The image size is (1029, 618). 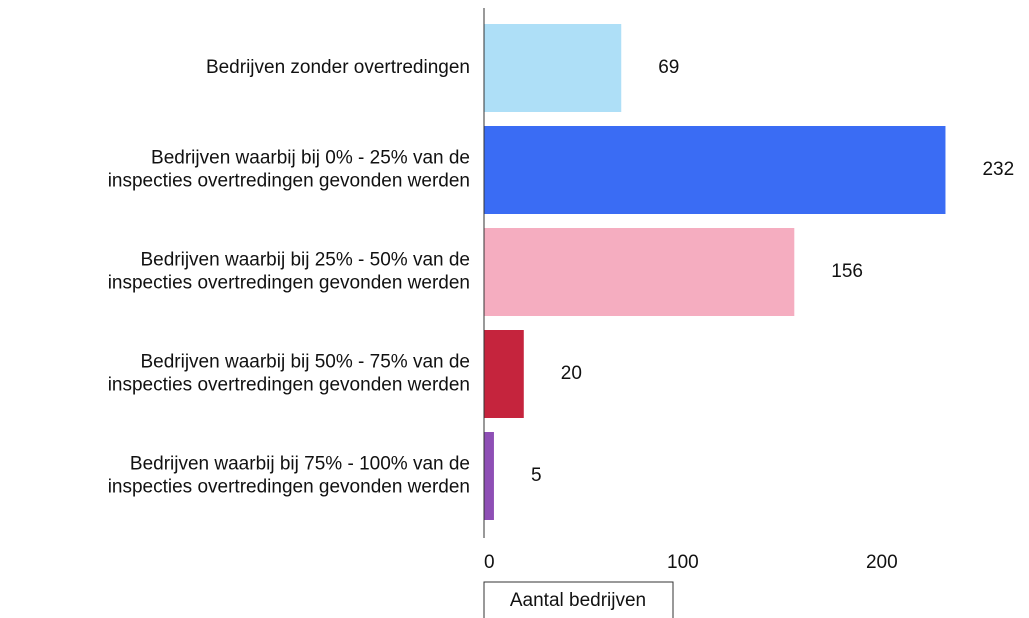 What do you see at coordinates (882, 562) in the screenshot?
I see `x-tick-label: 200` at bounding box center [882, 562].